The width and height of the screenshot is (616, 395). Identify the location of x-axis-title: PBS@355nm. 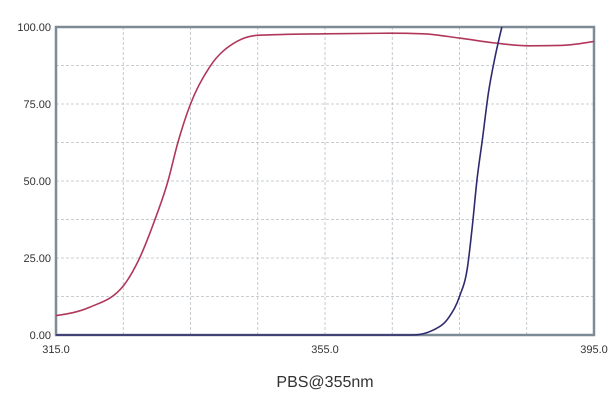
(325, 382).